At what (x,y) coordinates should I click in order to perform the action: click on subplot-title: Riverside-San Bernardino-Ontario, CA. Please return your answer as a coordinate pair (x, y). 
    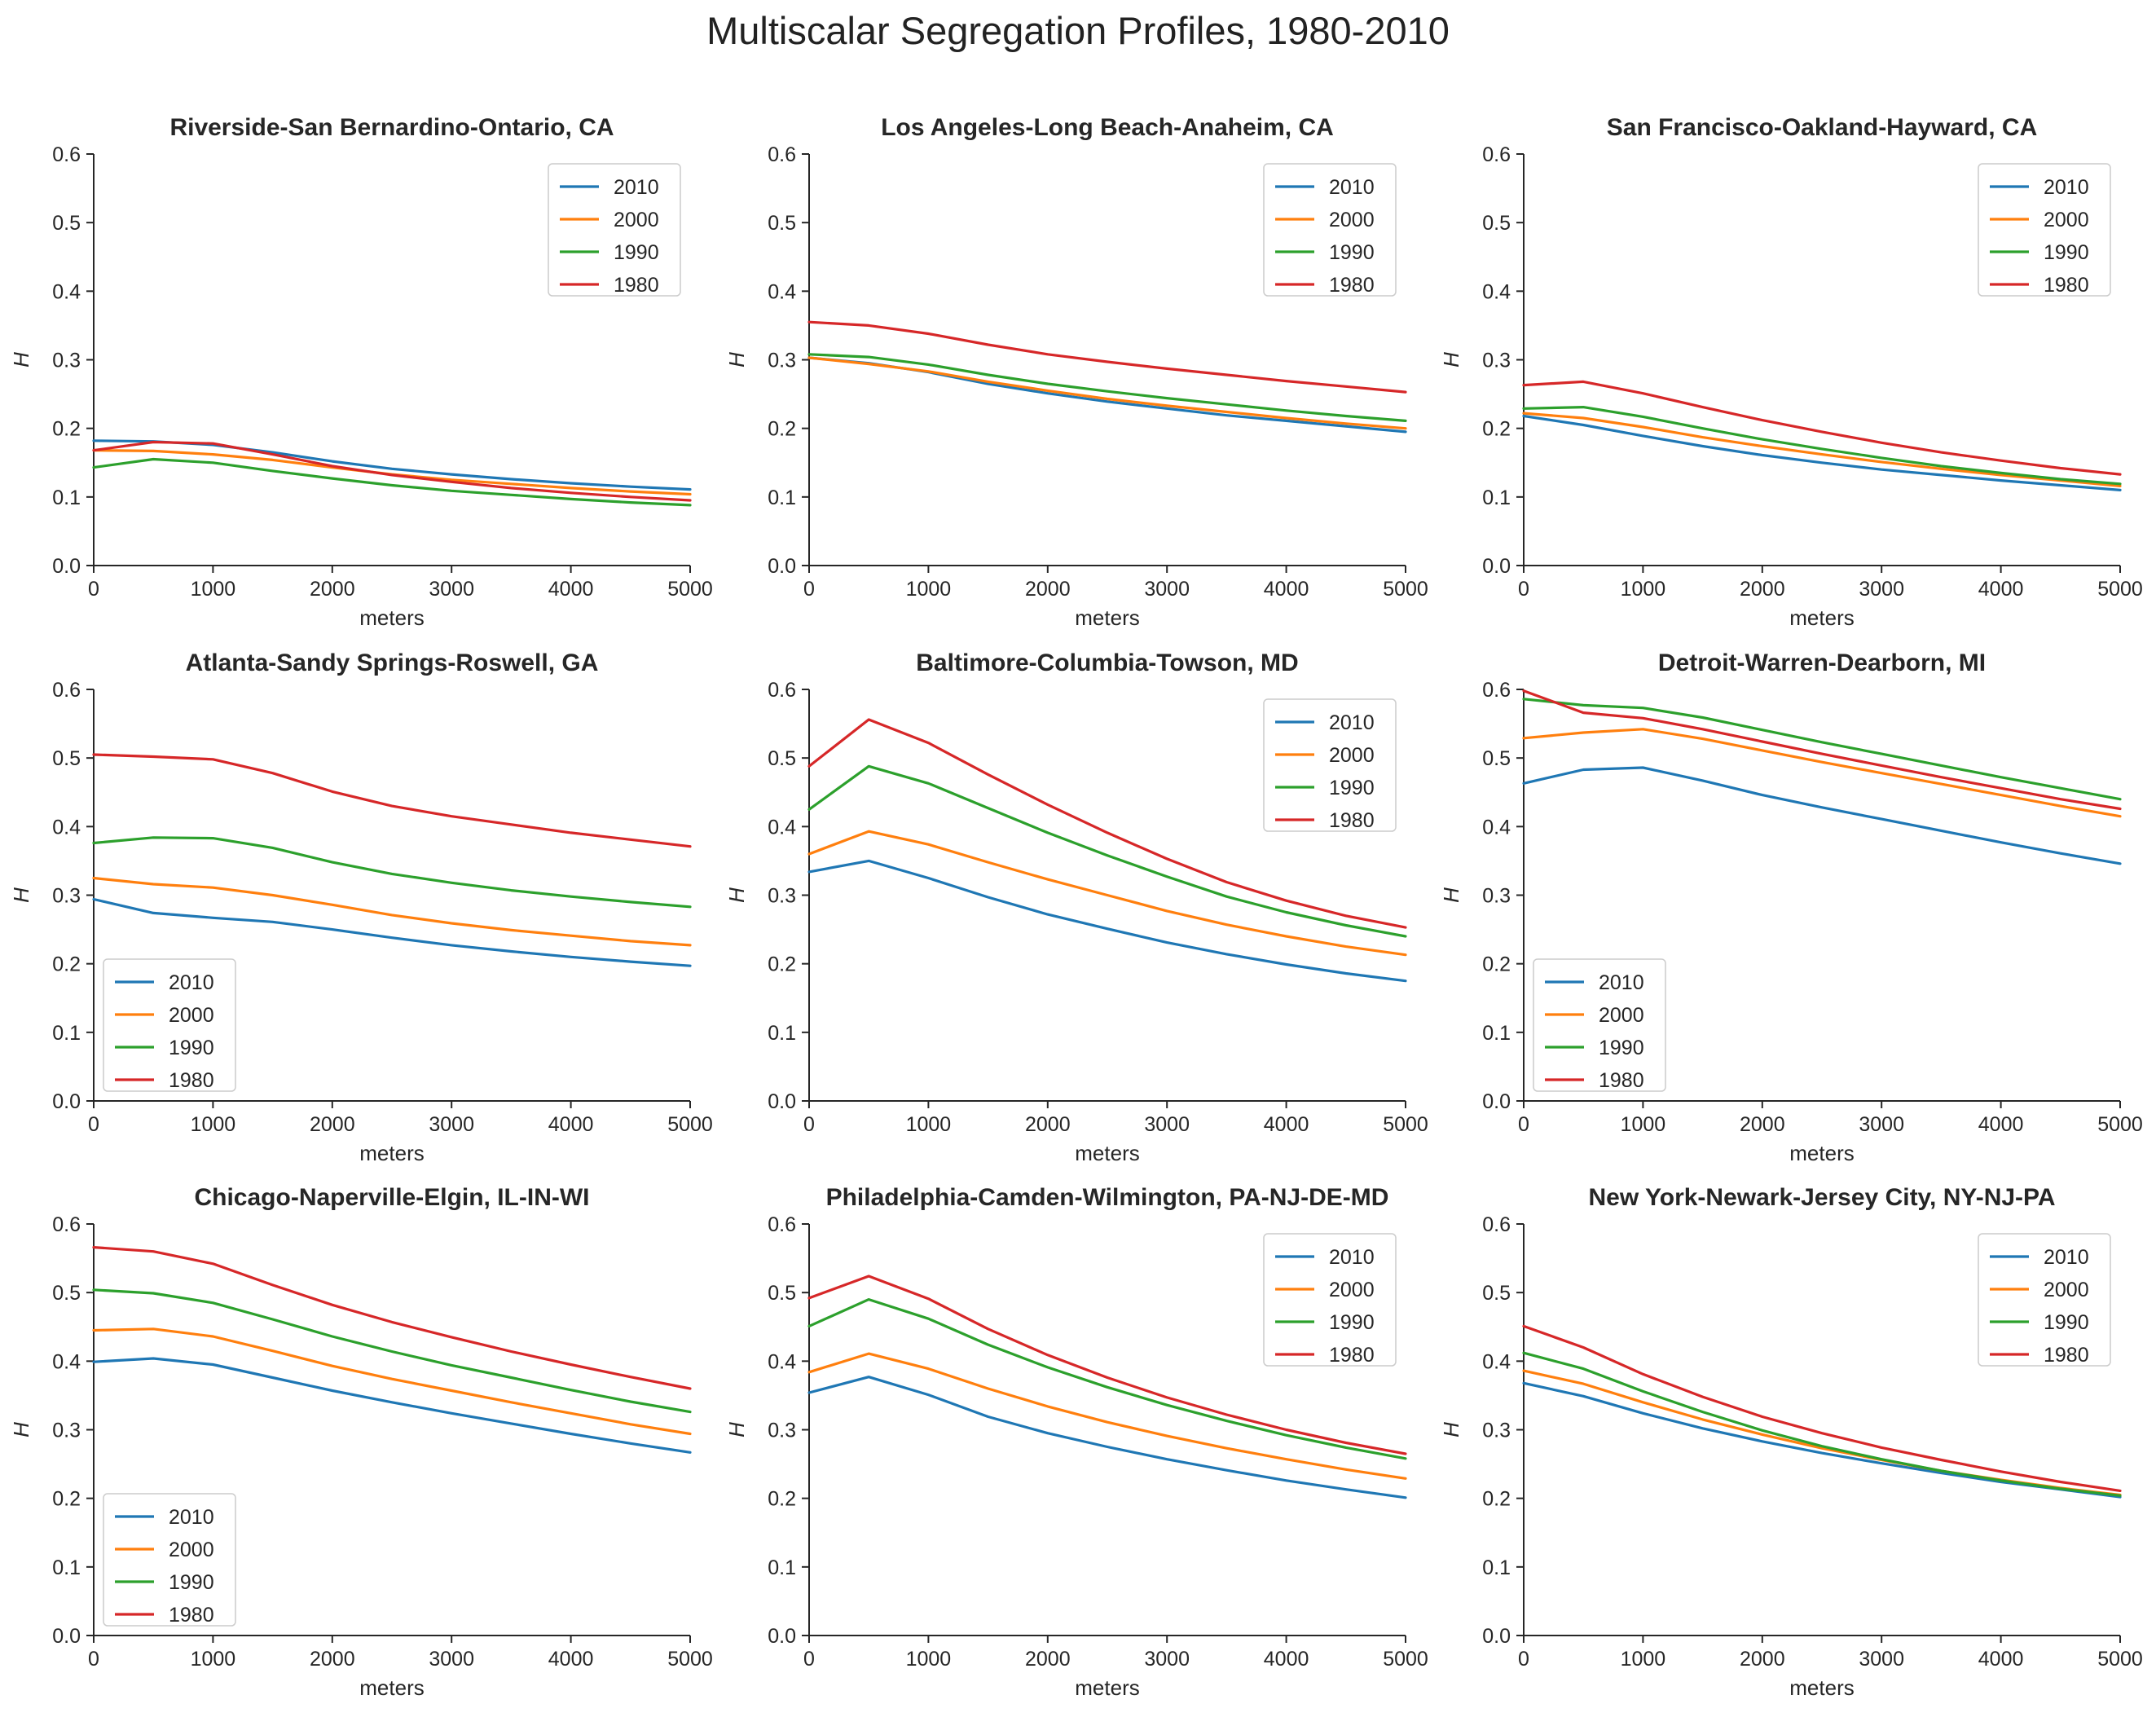
    Looking at the image, I should click on (391, 127).